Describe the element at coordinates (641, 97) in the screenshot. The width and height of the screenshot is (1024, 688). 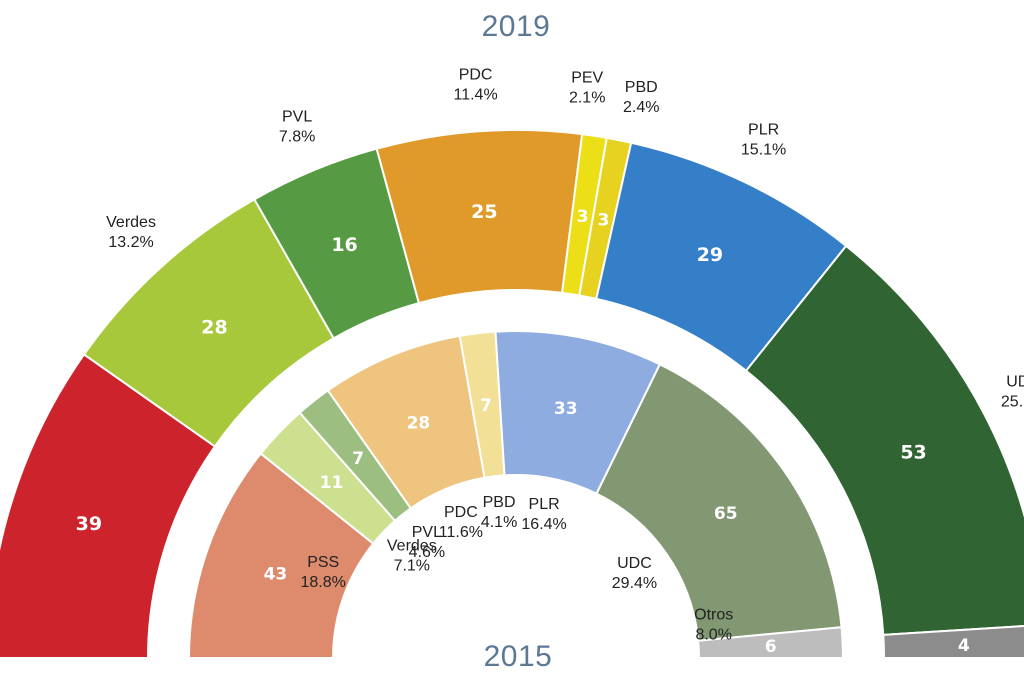
I see `party-label-pbd-5-2019: PBD 2.4%` at that location.